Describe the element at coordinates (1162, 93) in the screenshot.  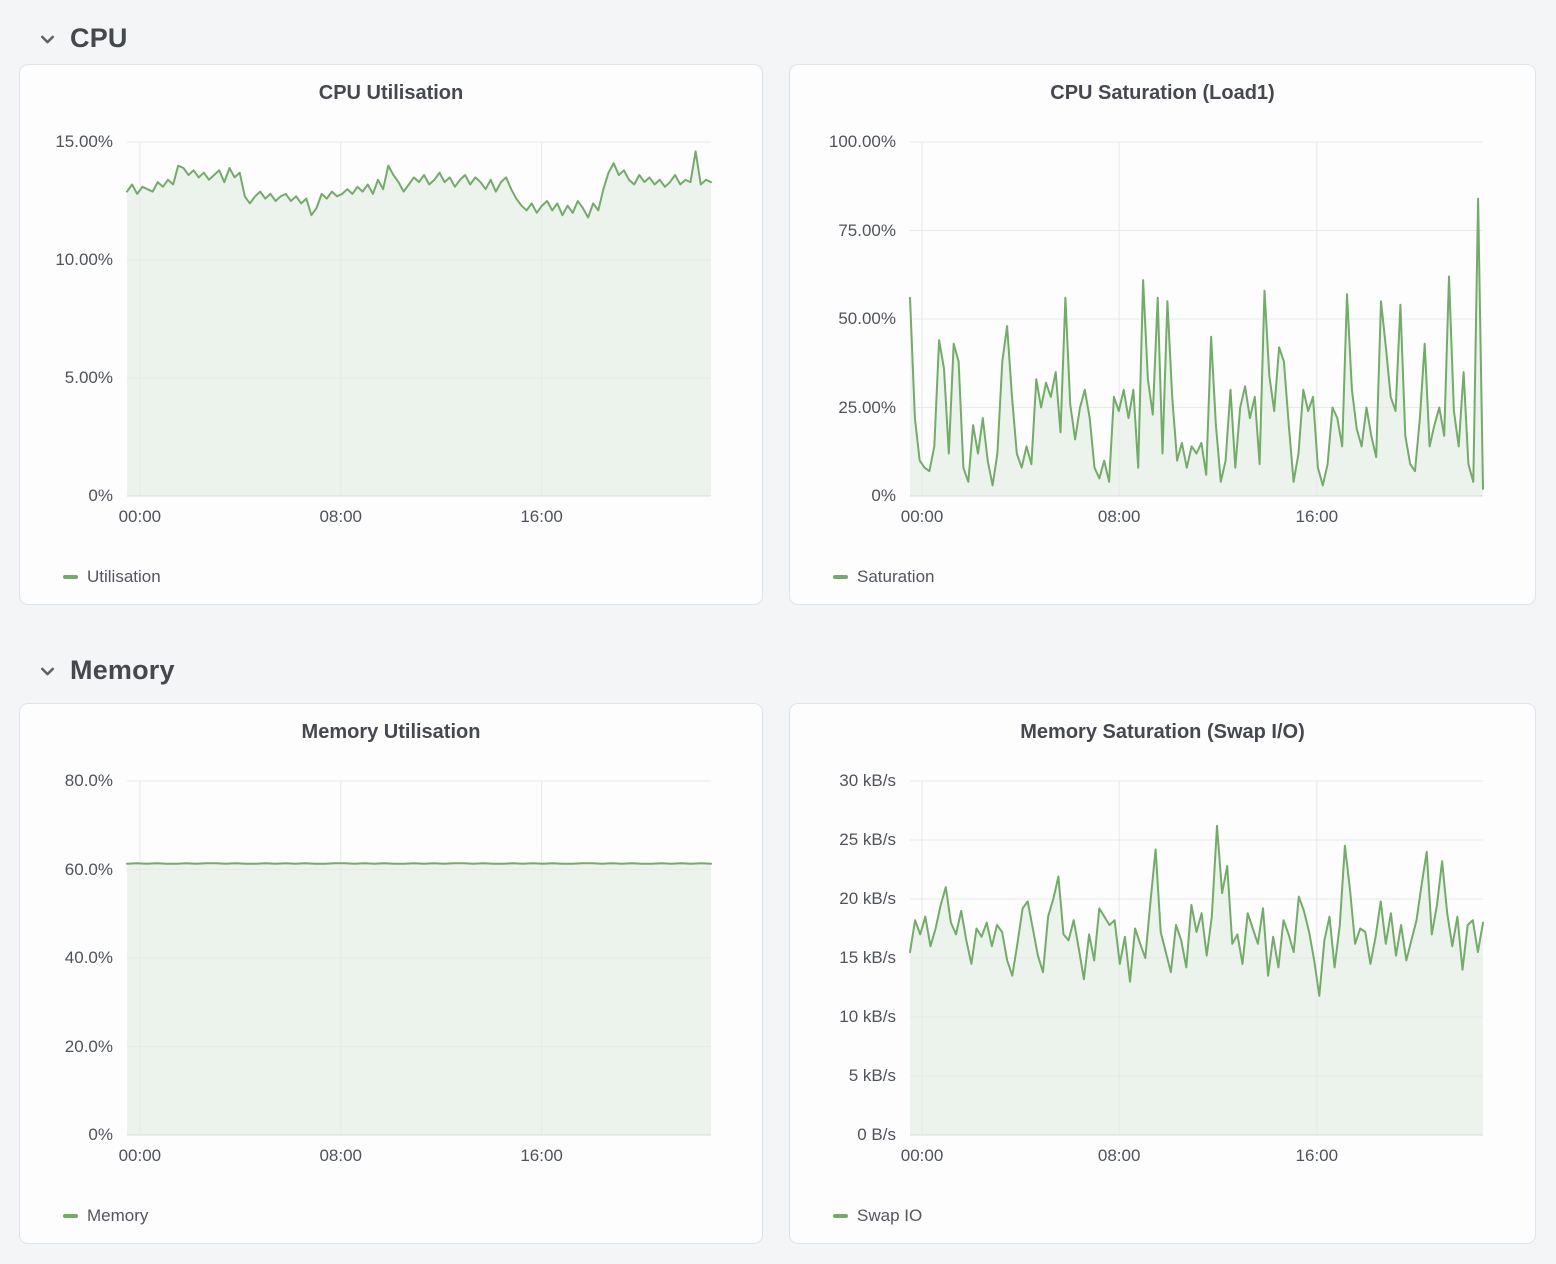
I see `panel-title-cpu-saturation: CPU Saturation (Load1)` at that location.